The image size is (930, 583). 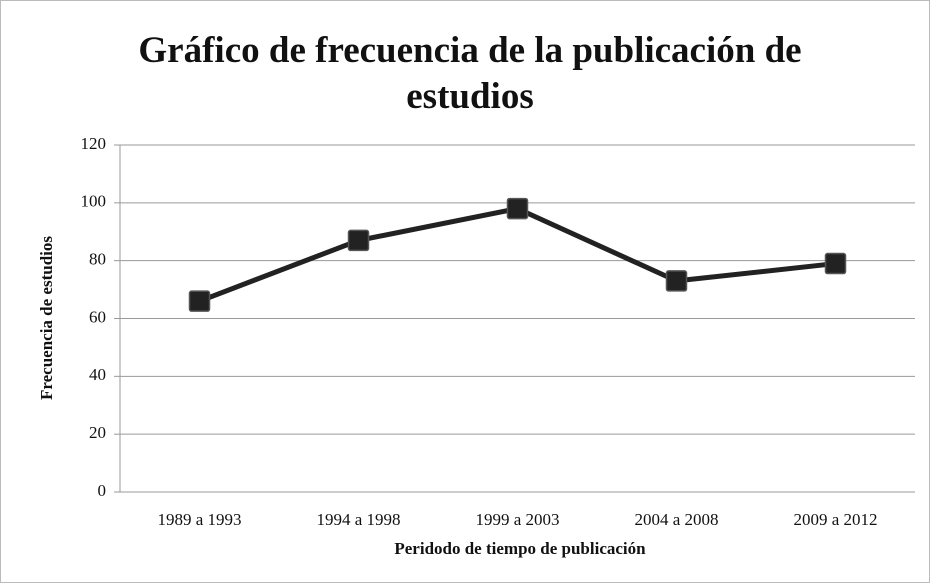 What do you see at coordinates (46, 318) in the screenshot?
I see `y-axis-title: Frecuencia de estudios` at bounding box center [46, 318].